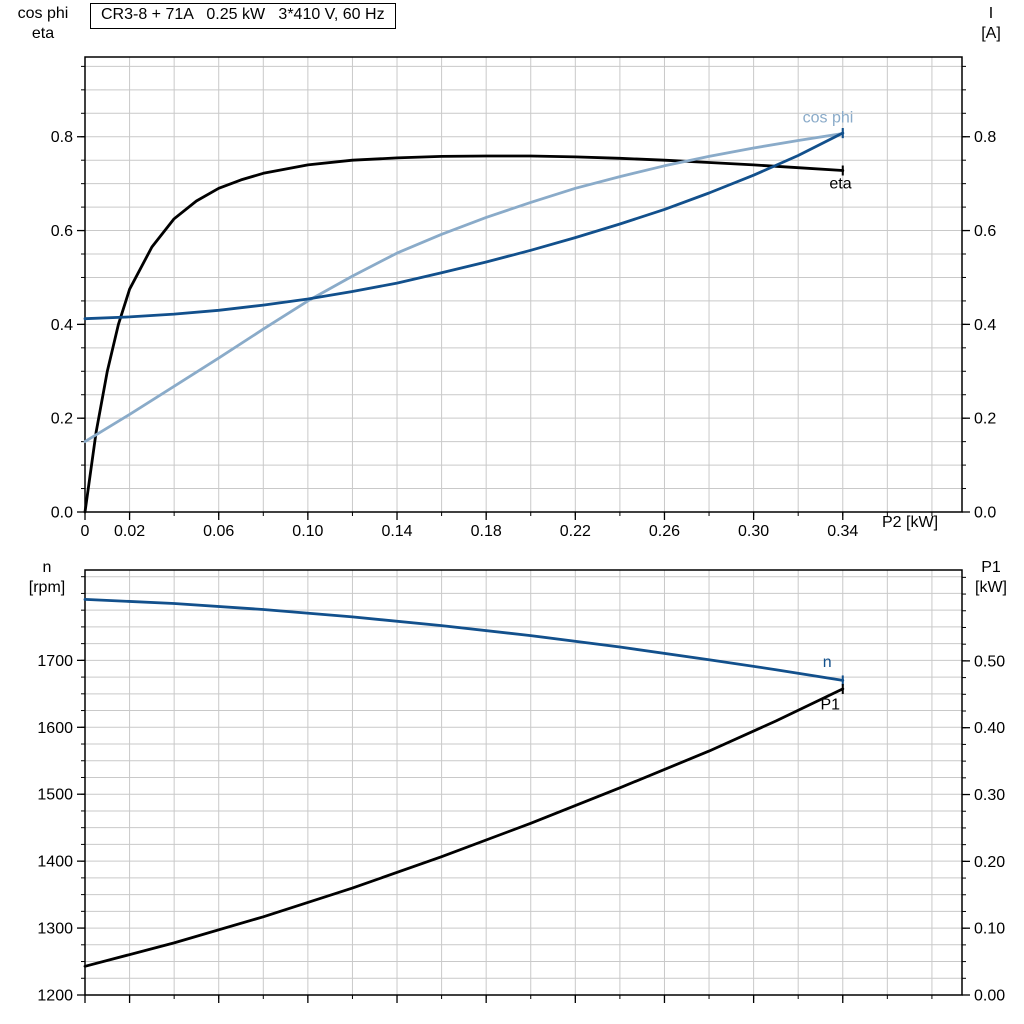 The height and width of the screenshot is (1024, 1024). I want to click on curve-speed, so click(464, 640).